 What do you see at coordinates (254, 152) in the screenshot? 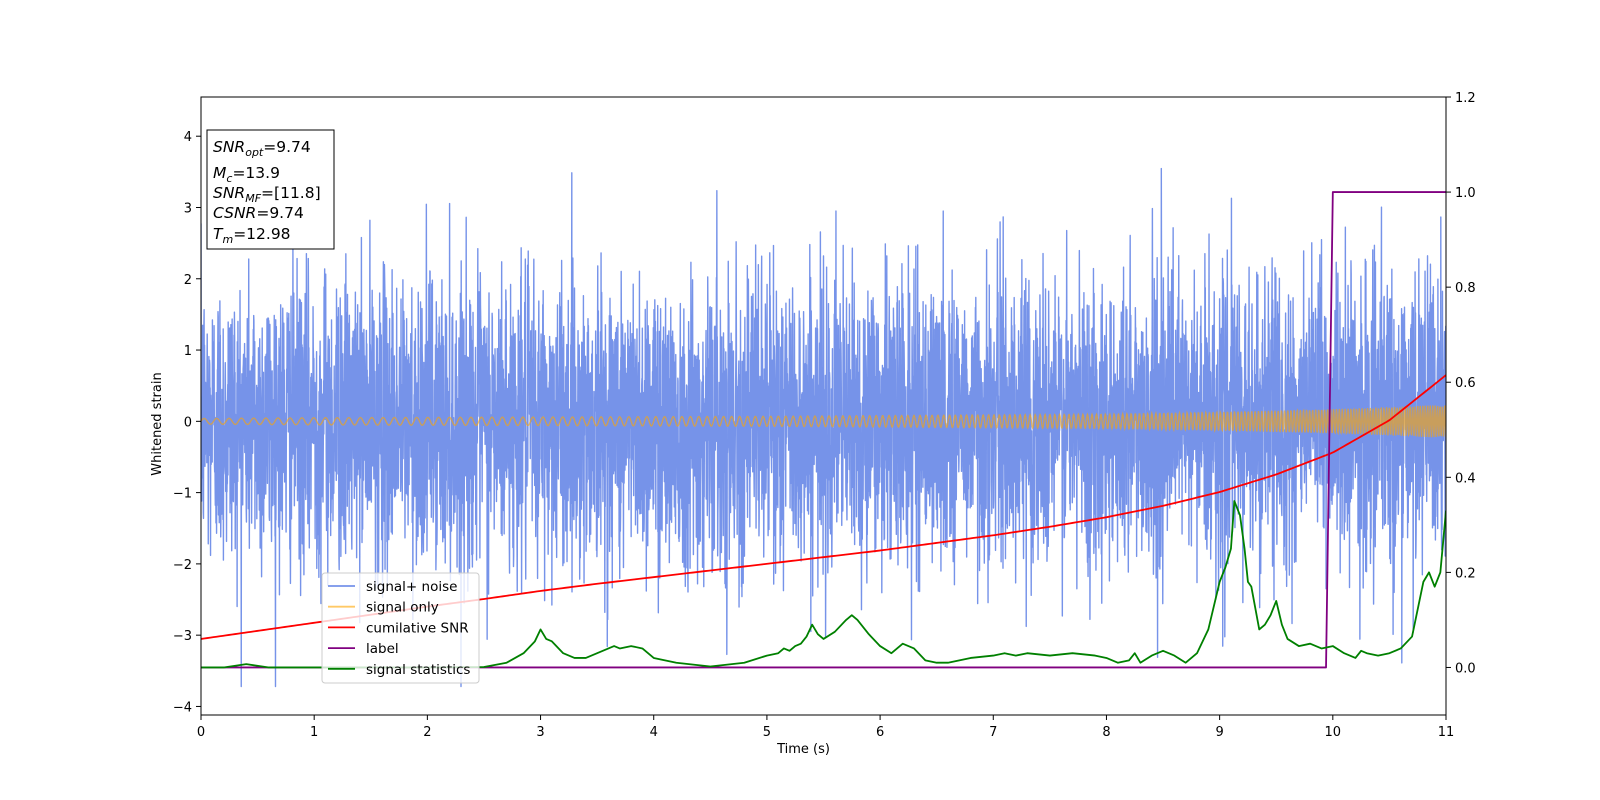
I see `stats-subscript: opt` at bounding box center [254, 152].